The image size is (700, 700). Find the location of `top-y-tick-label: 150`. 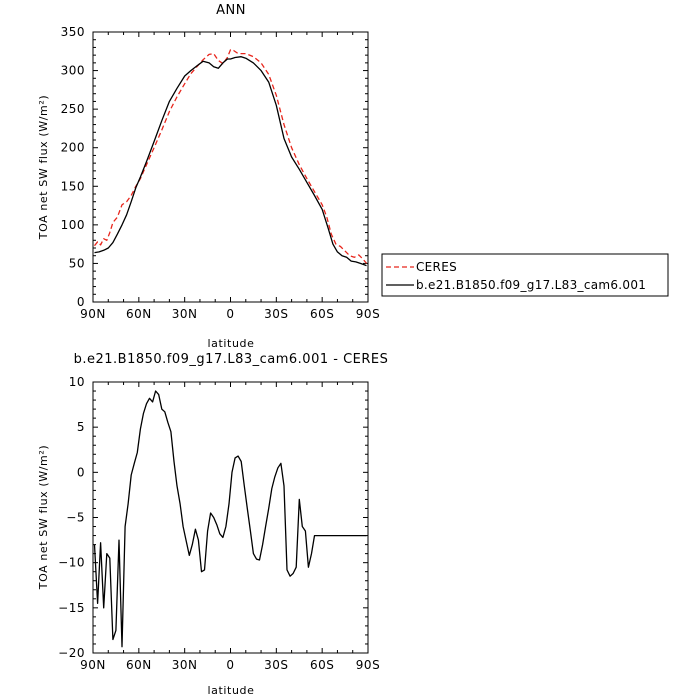

top-y-tick-label: 150 is located at coordinates (73, 186).